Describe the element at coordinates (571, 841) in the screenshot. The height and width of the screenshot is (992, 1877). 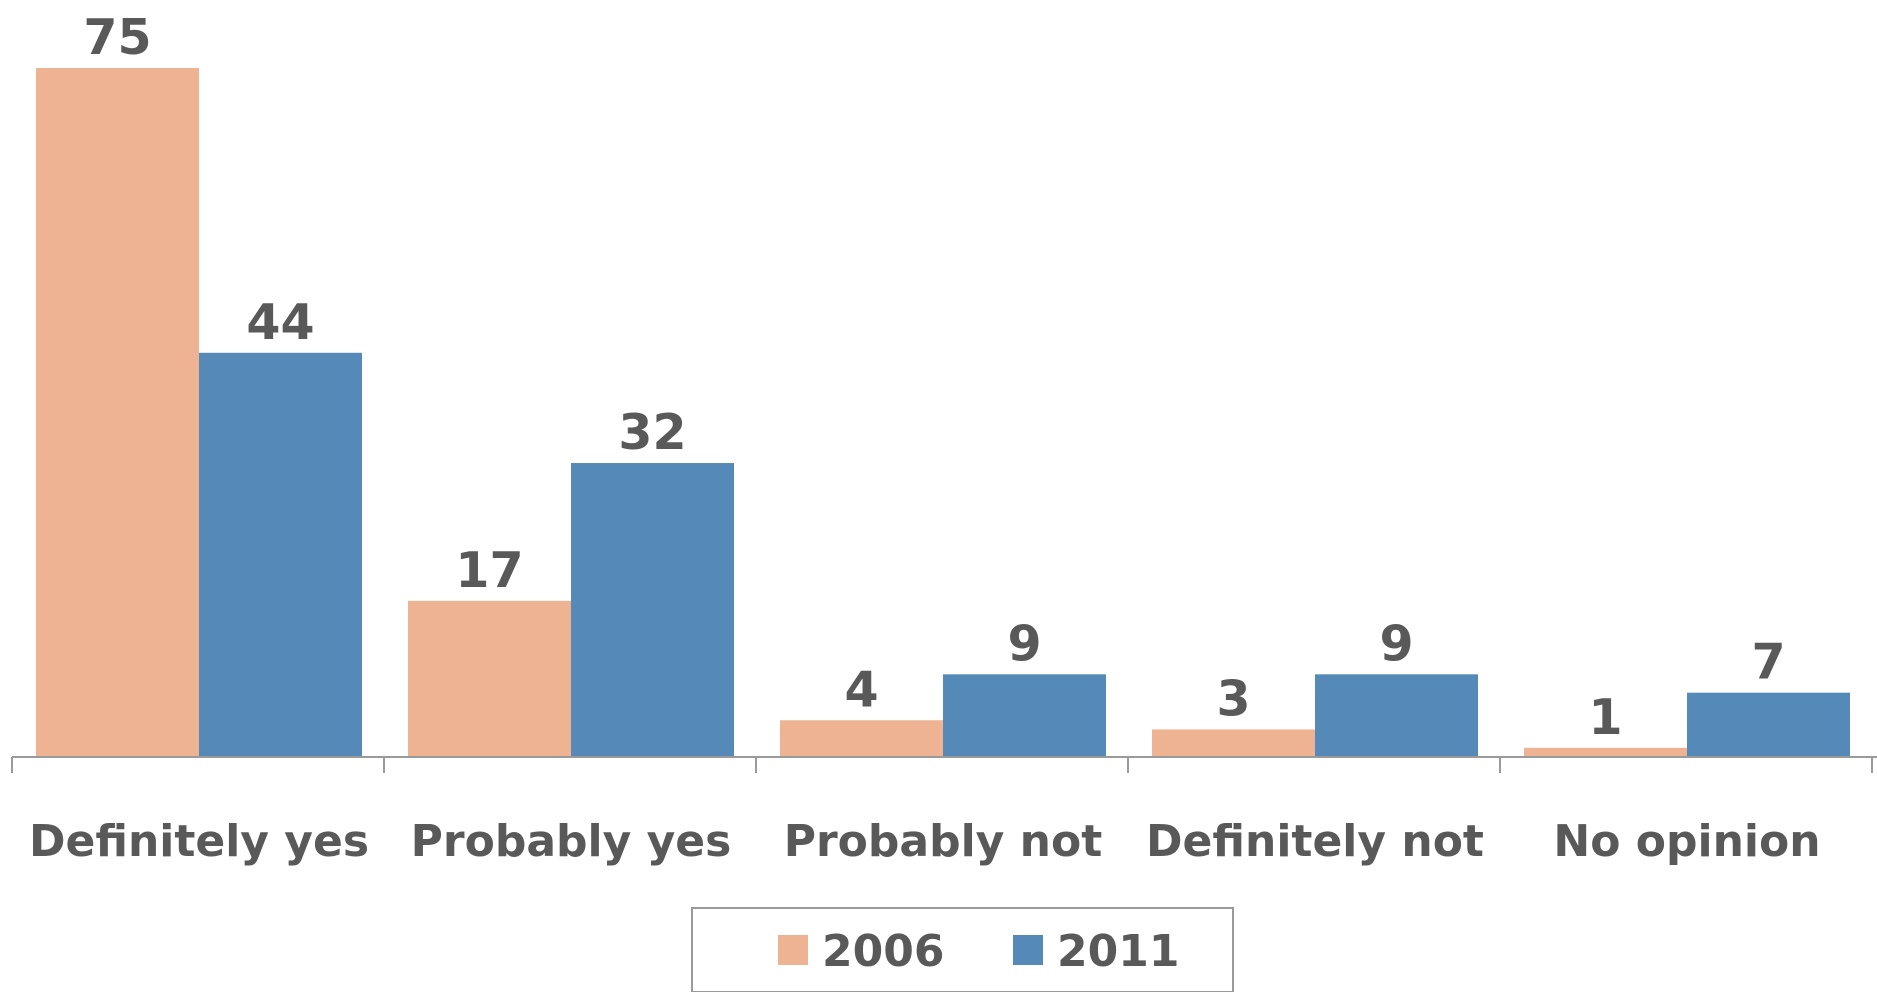
I see `category-label-1: Probably yes` at that location.